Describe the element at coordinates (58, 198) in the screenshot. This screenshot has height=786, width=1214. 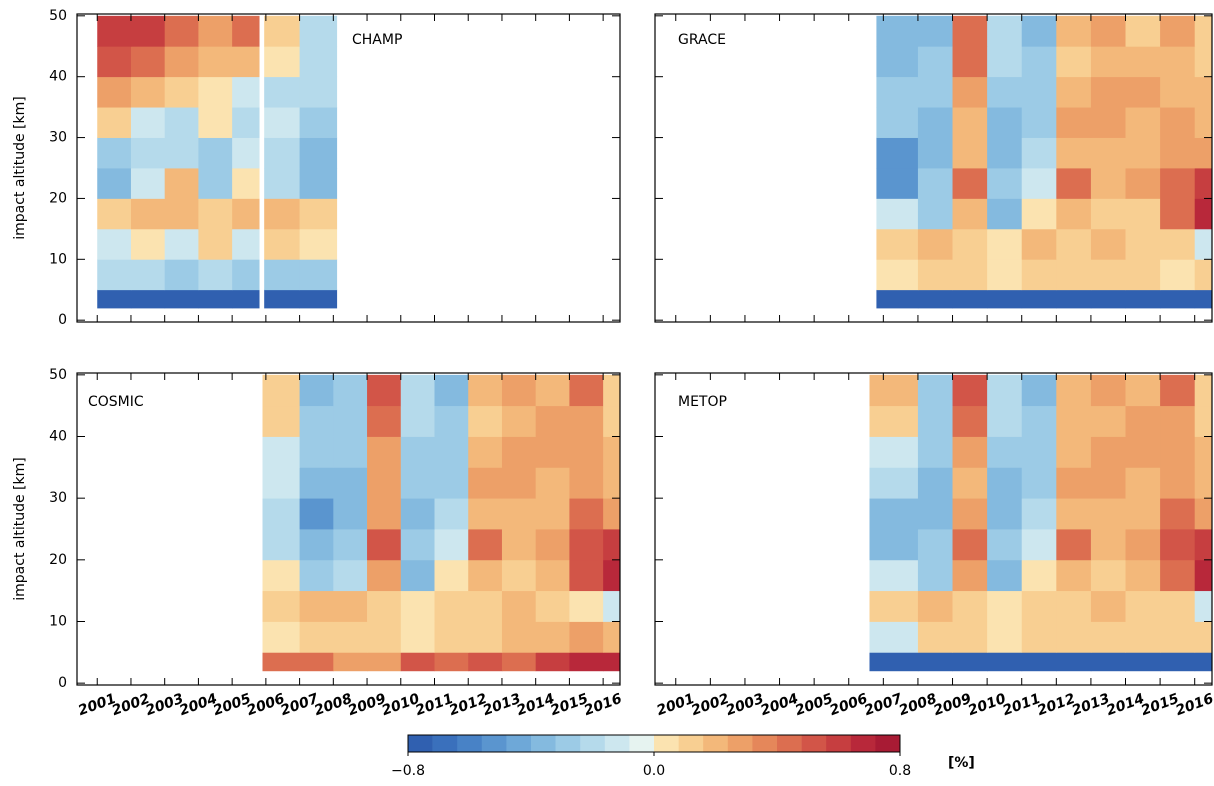
I see `y-tick-label: 20` at that location.